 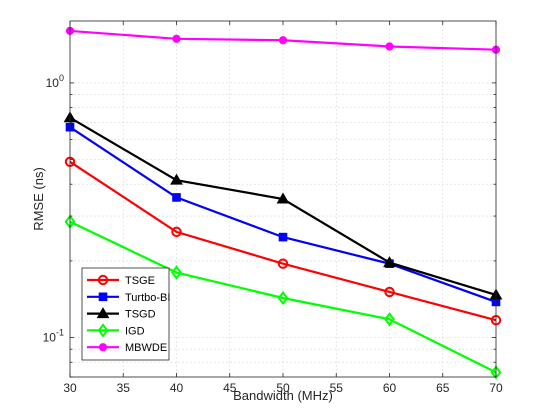 I want to click on x-tick-label: 65, so click(x=443, y=388).